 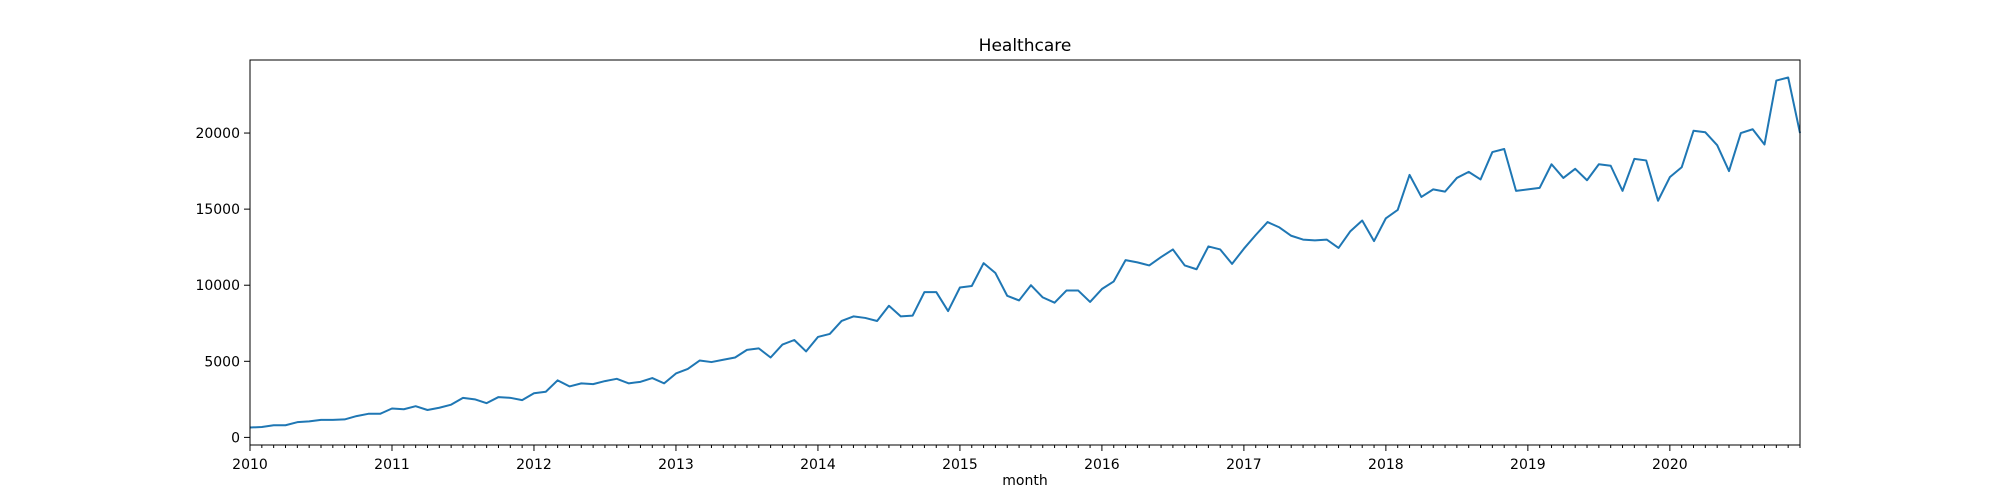 I want to click on x-tick-label: 2018, so click(x=1386, y=465).